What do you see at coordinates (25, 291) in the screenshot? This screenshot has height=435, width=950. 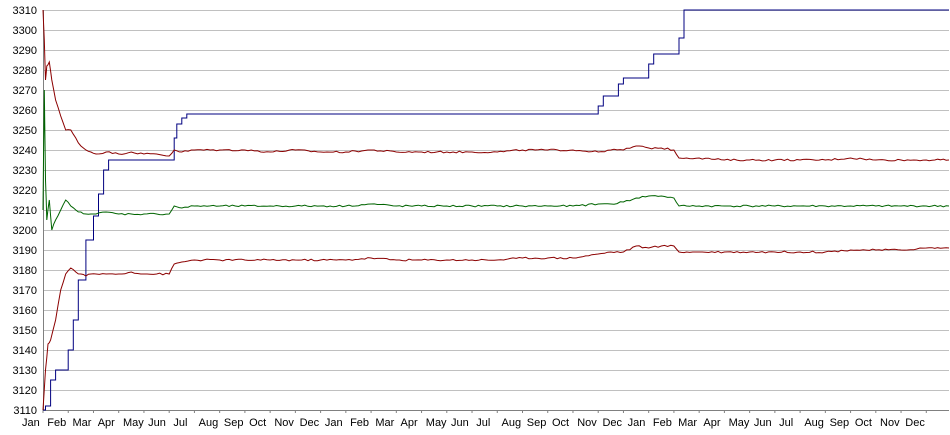 I see `y-tick-label: 3170` at bounding box center [25, 291].